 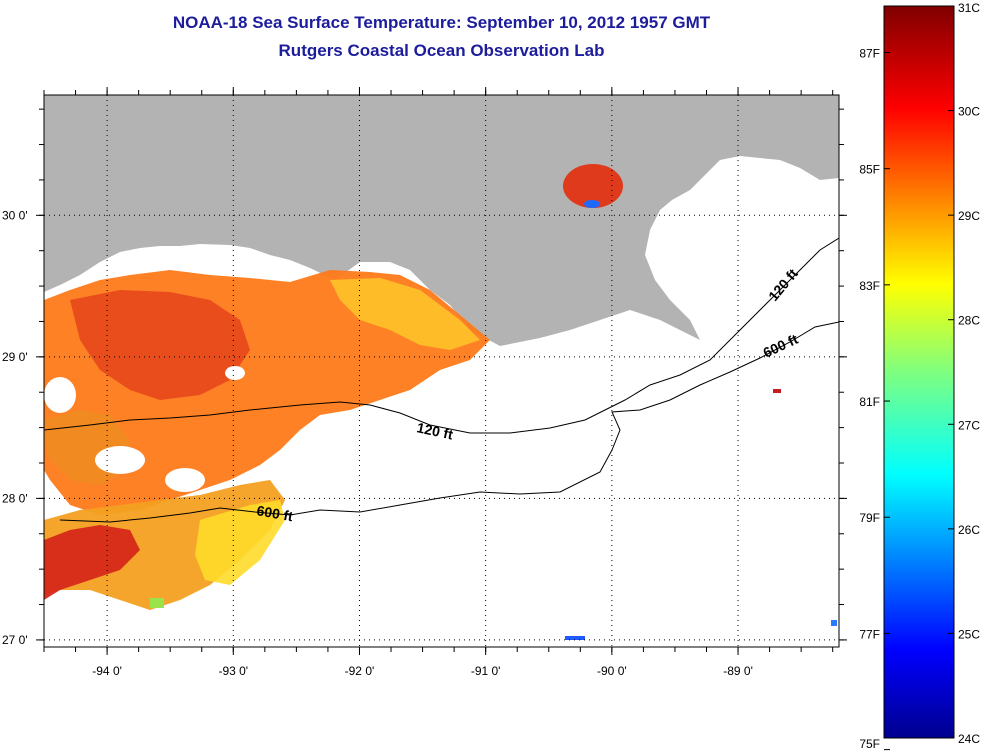 What do you see at coordinates (274, 513) in the screenshot?
I see `contour-label-600ft-west: 600 ft` at bounding box center [274, 513].